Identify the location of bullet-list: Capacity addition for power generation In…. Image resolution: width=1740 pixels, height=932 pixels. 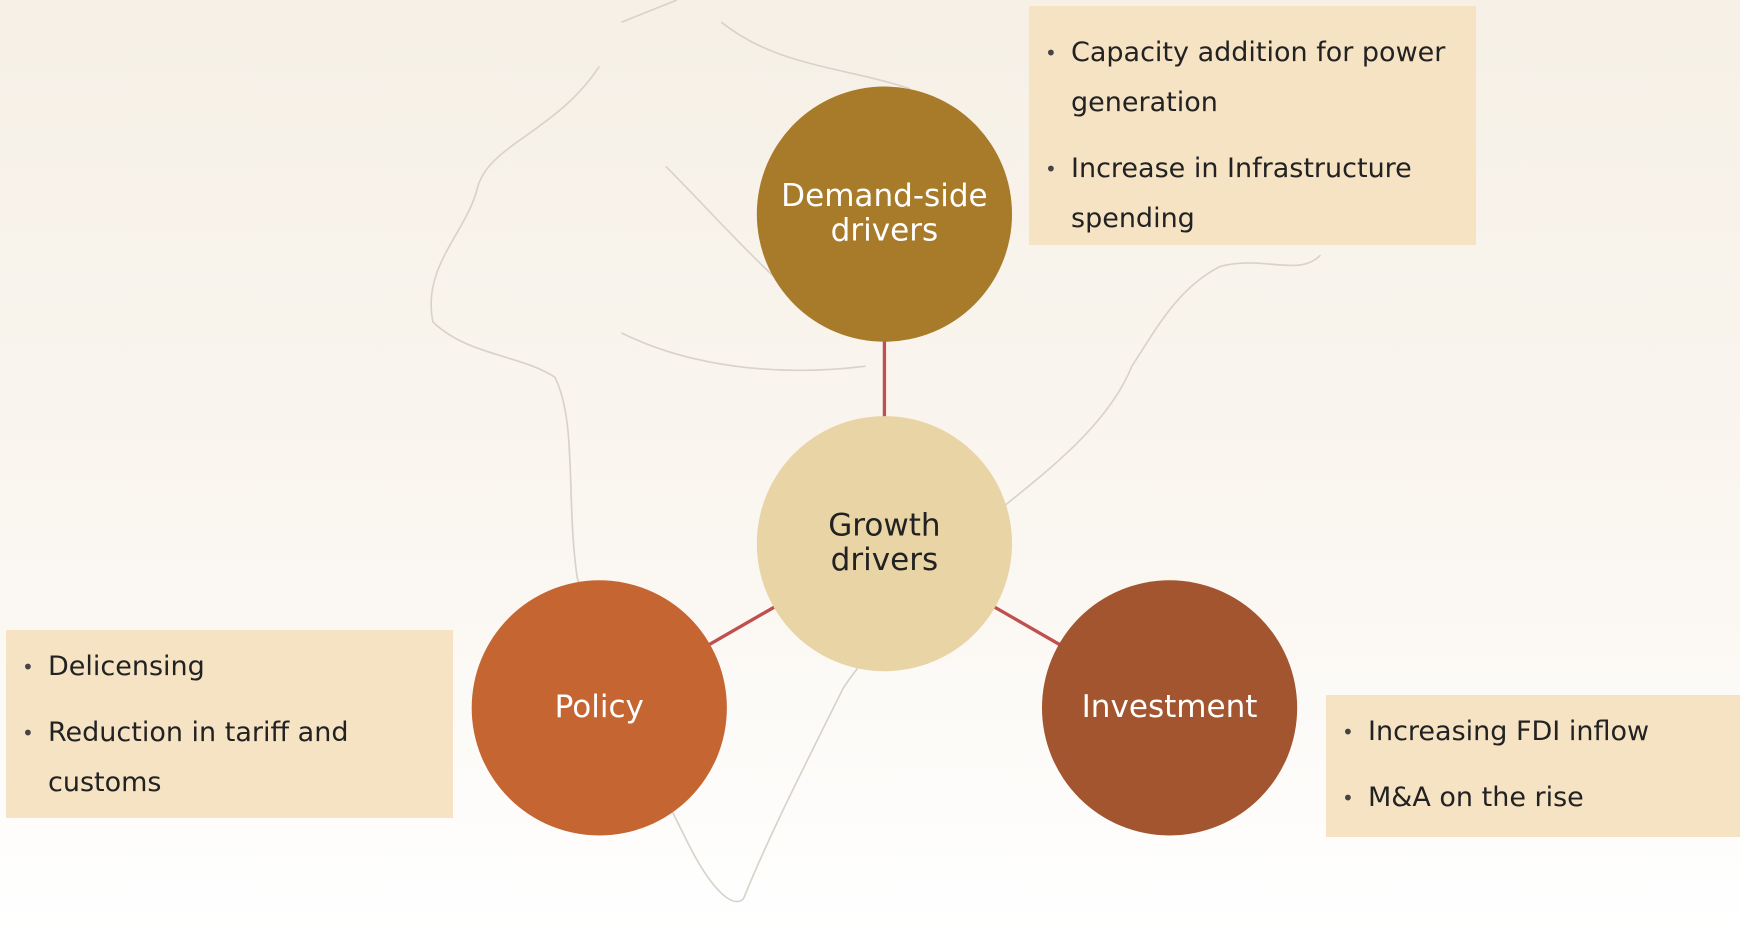
(1242, 136).